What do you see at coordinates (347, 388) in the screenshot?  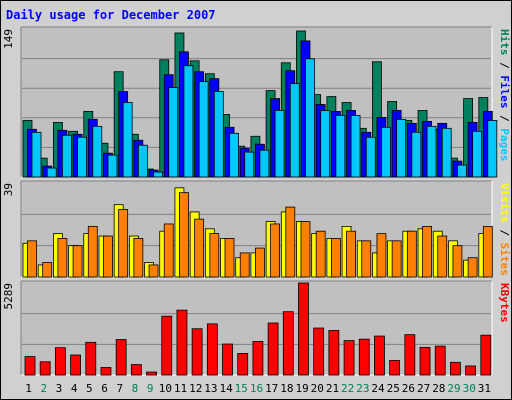 I see `day-label-22: 22` at bounding box center [347, 388].